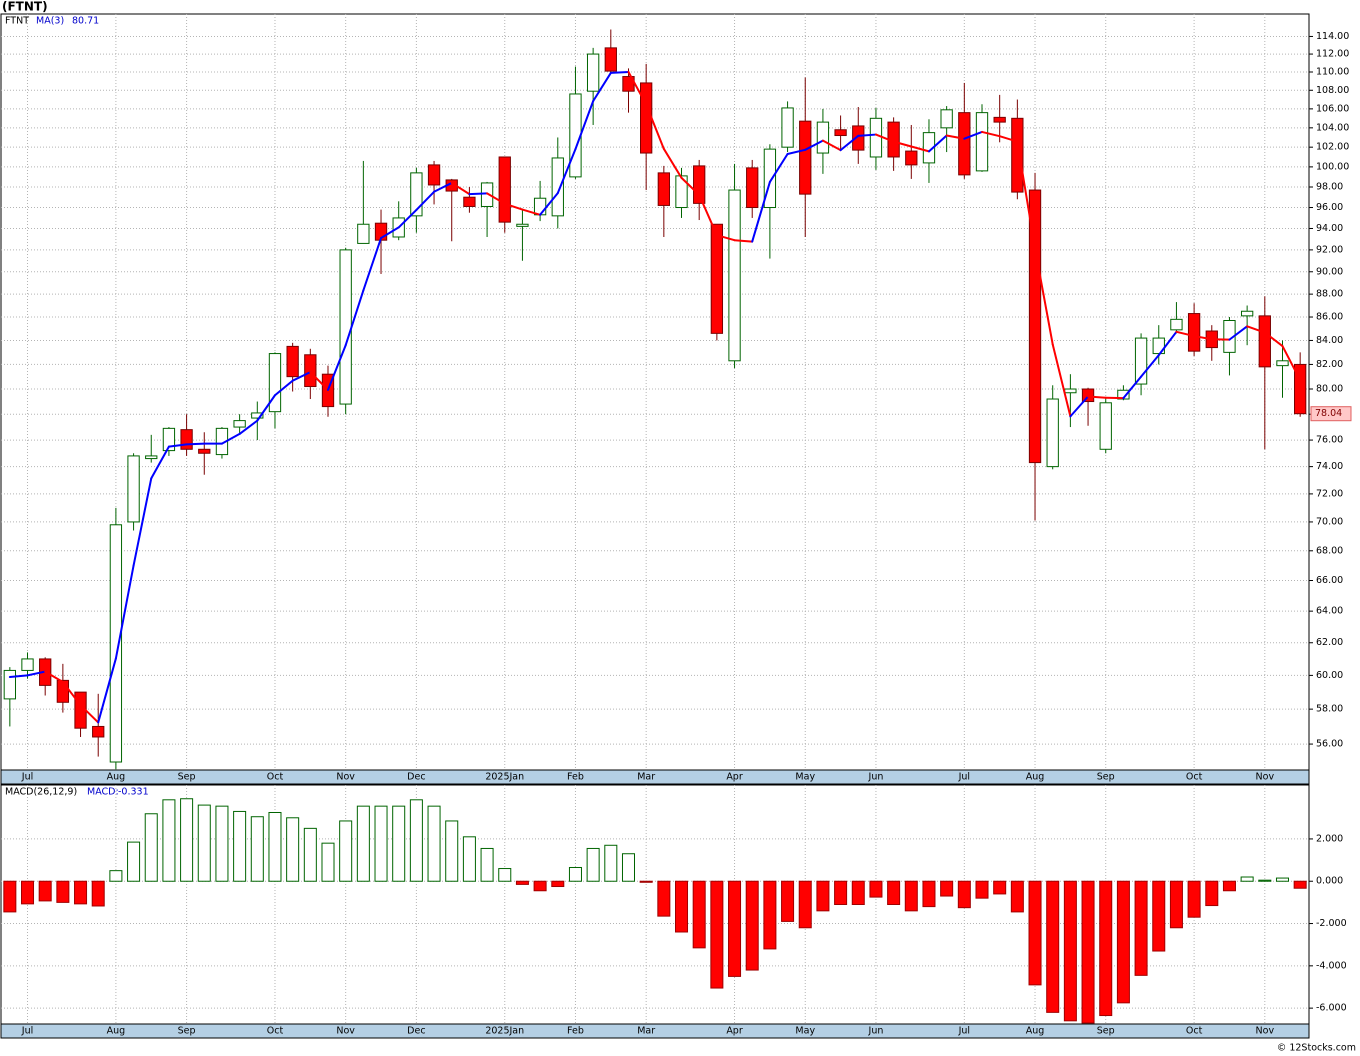  I want to click on y-tick-label: 66.00, so click(1329, 580).